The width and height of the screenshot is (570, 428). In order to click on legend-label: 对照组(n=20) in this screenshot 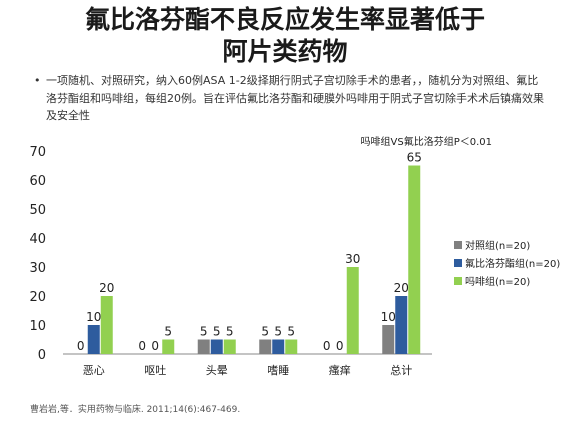, I will do `click(497, 245)`.